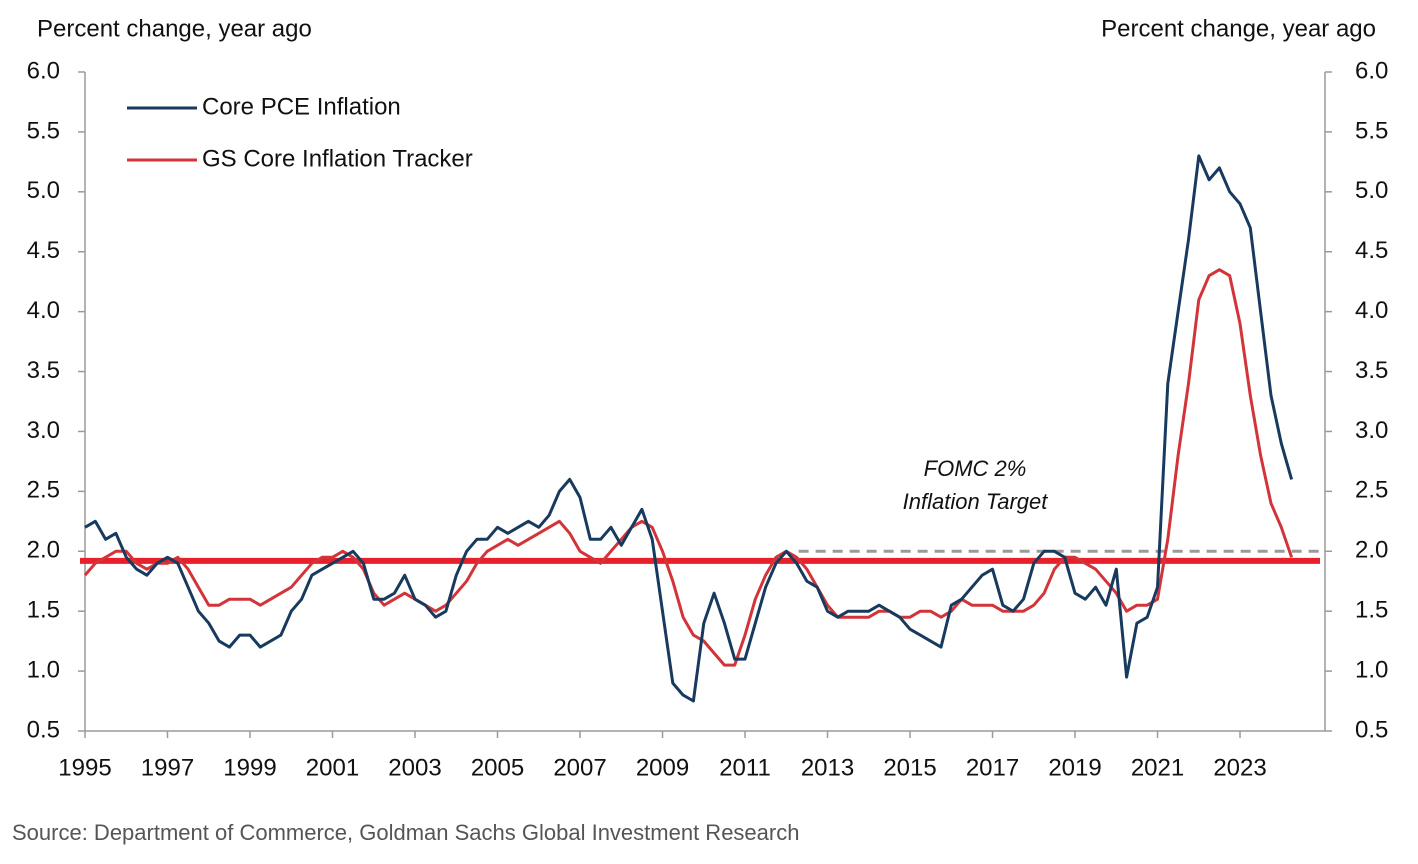  Describe the element at coordinates (43, 70) in the screenshot. I see `y-tick-label: 6.0` at that location.